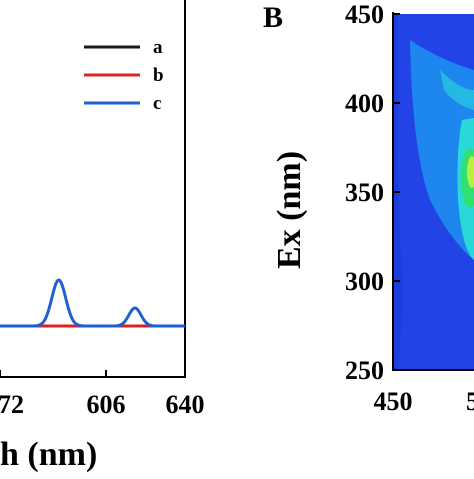 The image size is (474, 479). What do you see at coordinates (157, 103) in the screenshot?
I see `legend-label-c: c` at bounding box center [157, 103].